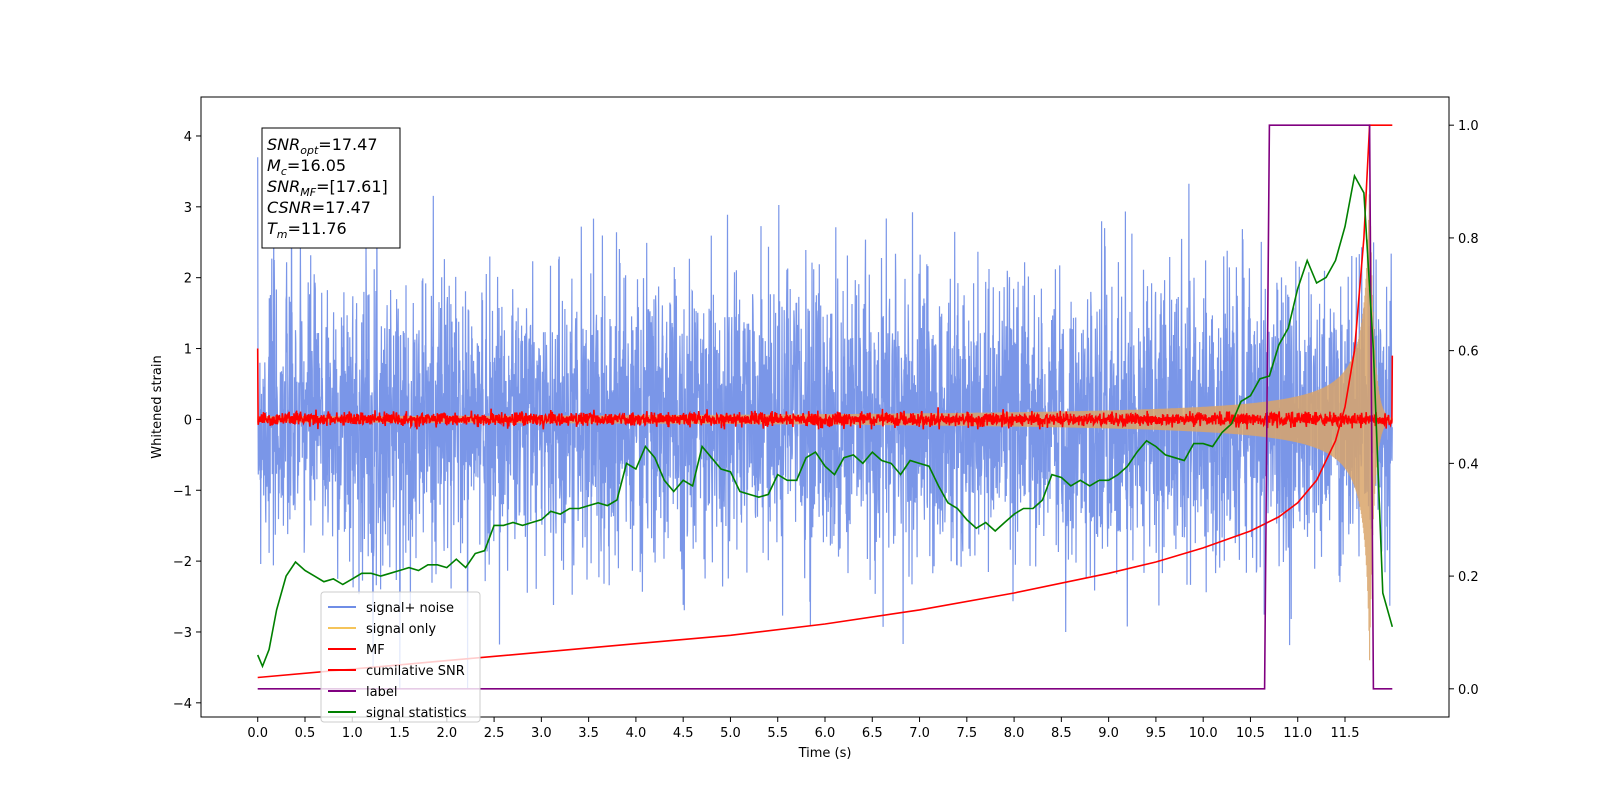 The width and height of the screenshot is (1600, 800). What do you see at coordinates (1297, 733) in the screenshot?
I see `x-tick-label: 11.0` at bounding box center [1297, 733].